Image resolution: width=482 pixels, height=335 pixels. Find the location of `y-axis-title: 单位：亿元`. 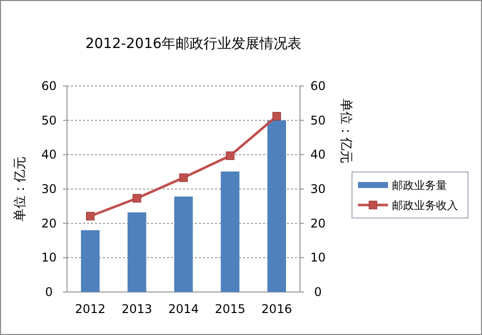

y-axis-title: 单位：亿元 is located at coordinates (20, 189).